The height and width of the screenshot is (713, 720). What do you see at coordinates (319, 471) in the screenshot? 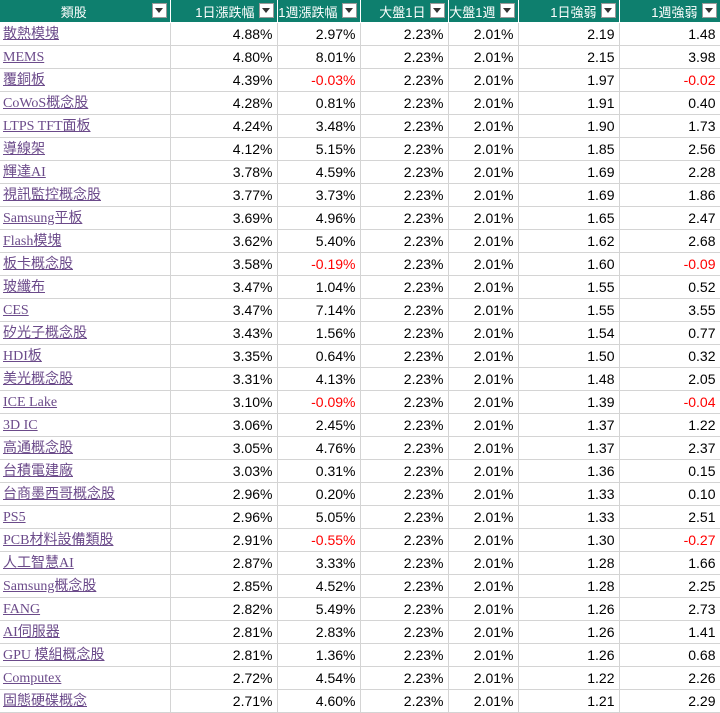
I see `week-change-cell: 0.31%` at bounding box center [319, 471].